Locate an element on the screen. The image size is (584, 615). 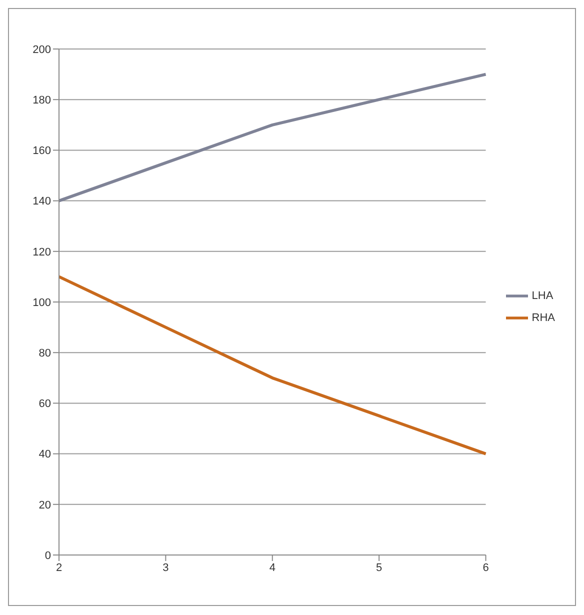
y-tick-label: 60 is located at coordinates (44, 404).